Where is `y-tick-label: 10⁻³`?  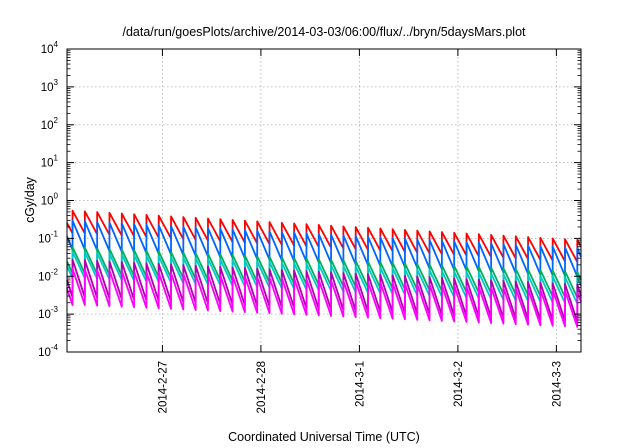 y-tick-label: 10⁻³ is located at coordinates (48, 313).